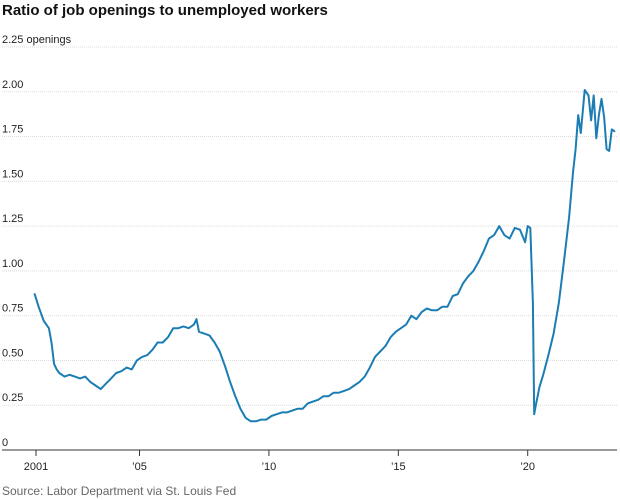  I want to click on x-tick-label: 2001, so click(36, 467).